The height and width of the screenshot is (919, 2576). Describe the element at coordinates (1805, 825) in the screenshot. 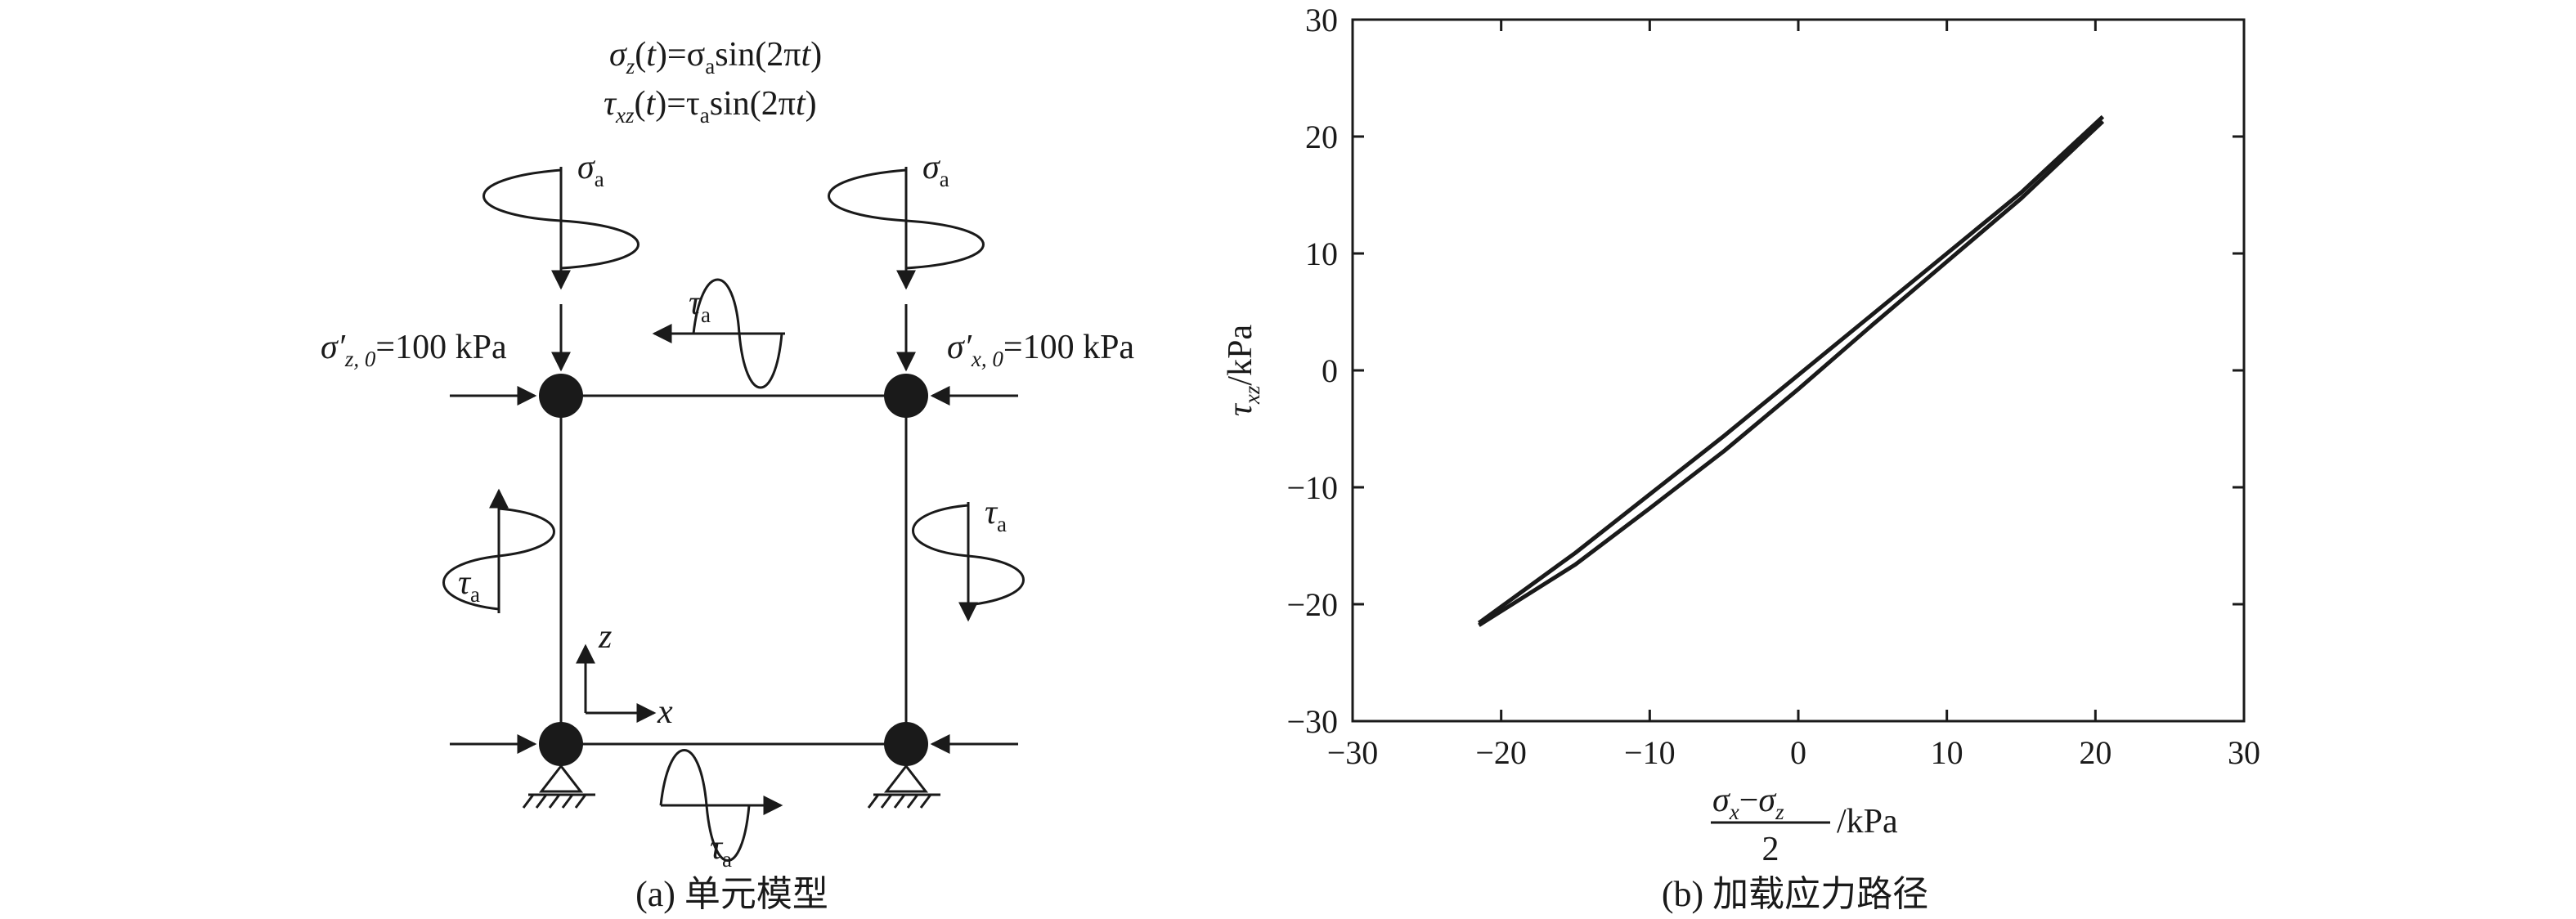

I see `x-axis-label: σx−σz 2 /kPa` at that location.